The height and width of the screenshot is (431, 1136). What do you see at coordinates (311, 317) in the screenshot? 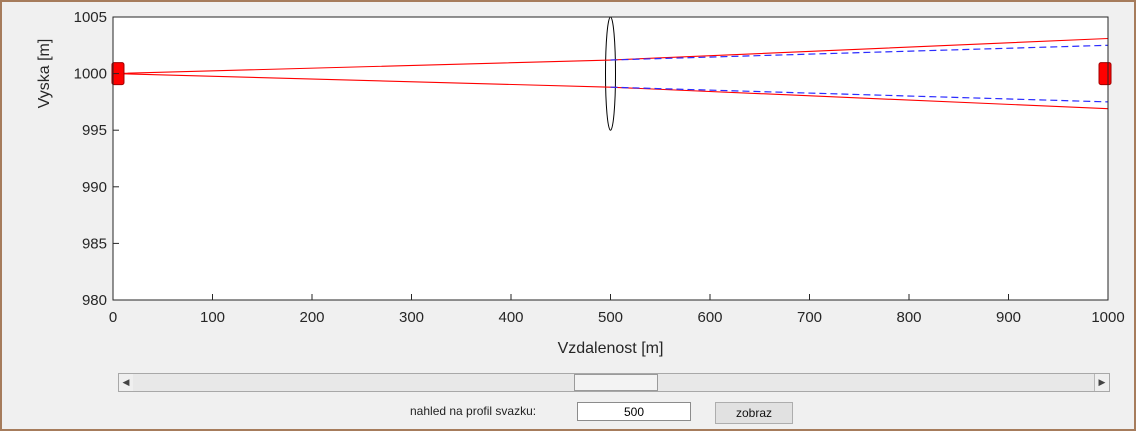
I see `x-tick-label-200: 200` at bounding box center [311, 317].